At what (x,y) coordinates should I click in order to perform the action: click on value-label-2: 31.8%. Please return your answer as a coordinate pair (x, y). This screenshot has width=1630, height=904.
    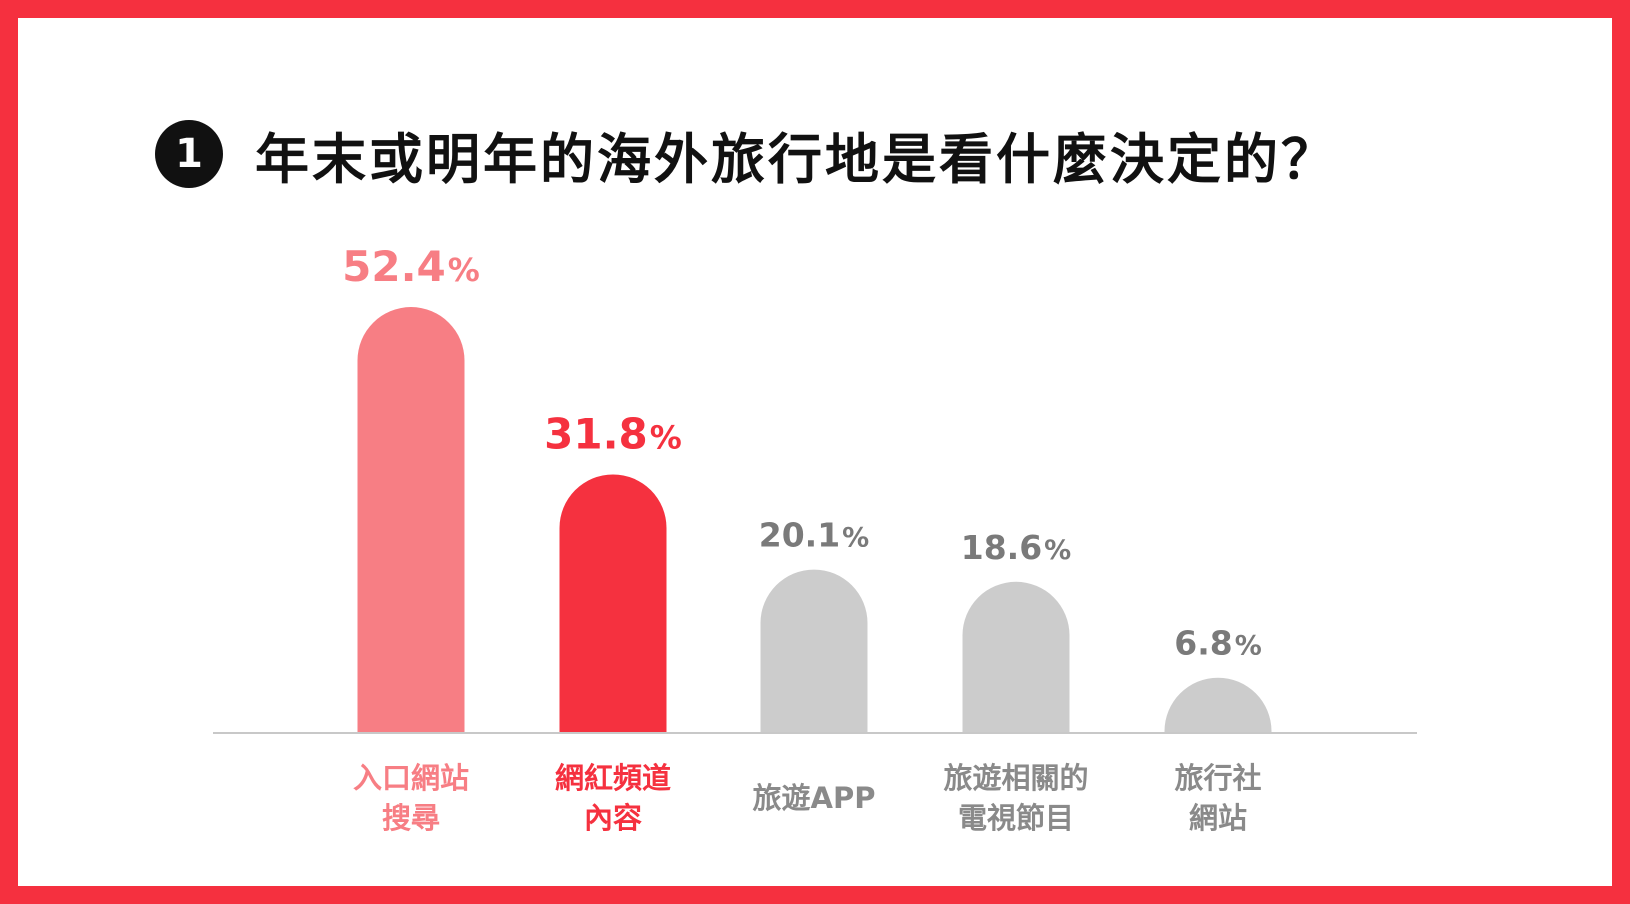
    Looking at the image, I should click on (613, 433).